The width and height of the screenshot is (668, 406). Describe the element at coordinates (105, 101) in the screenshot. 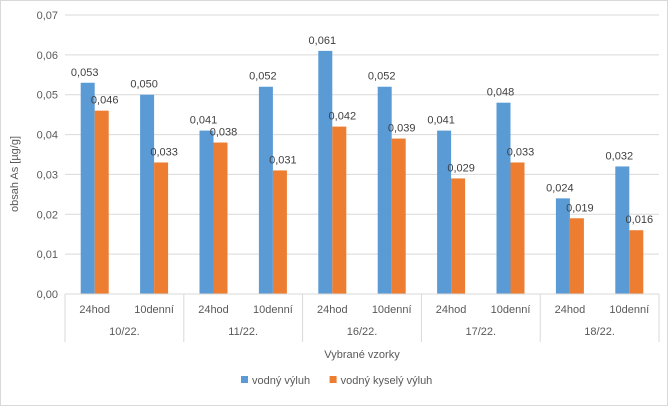

I see `data-label: 0,046` at that location.